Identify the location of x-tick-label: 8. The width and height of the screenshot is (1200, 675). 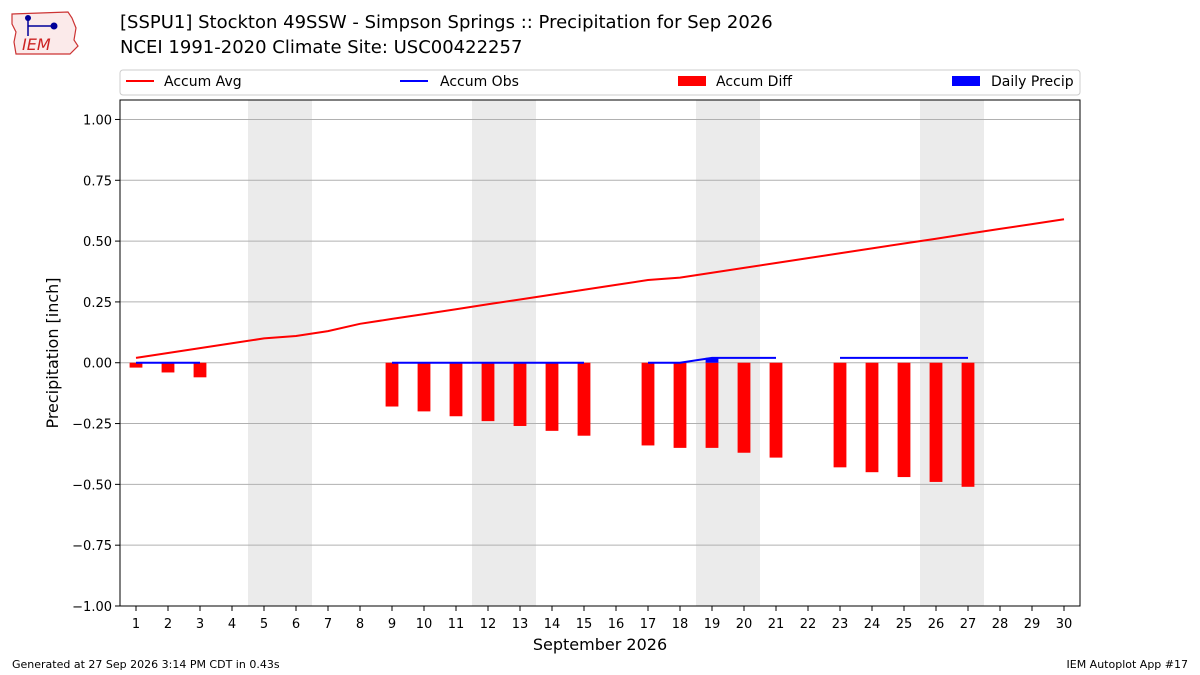
(360, 624).